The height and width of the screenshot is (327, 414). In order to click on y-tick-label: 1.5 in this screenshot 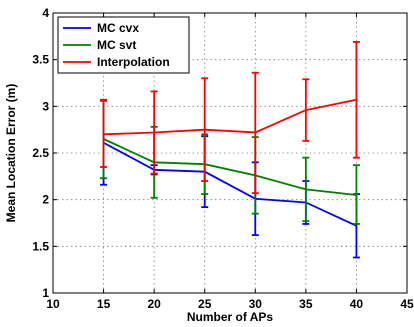, I will do `click(40, 246)`.